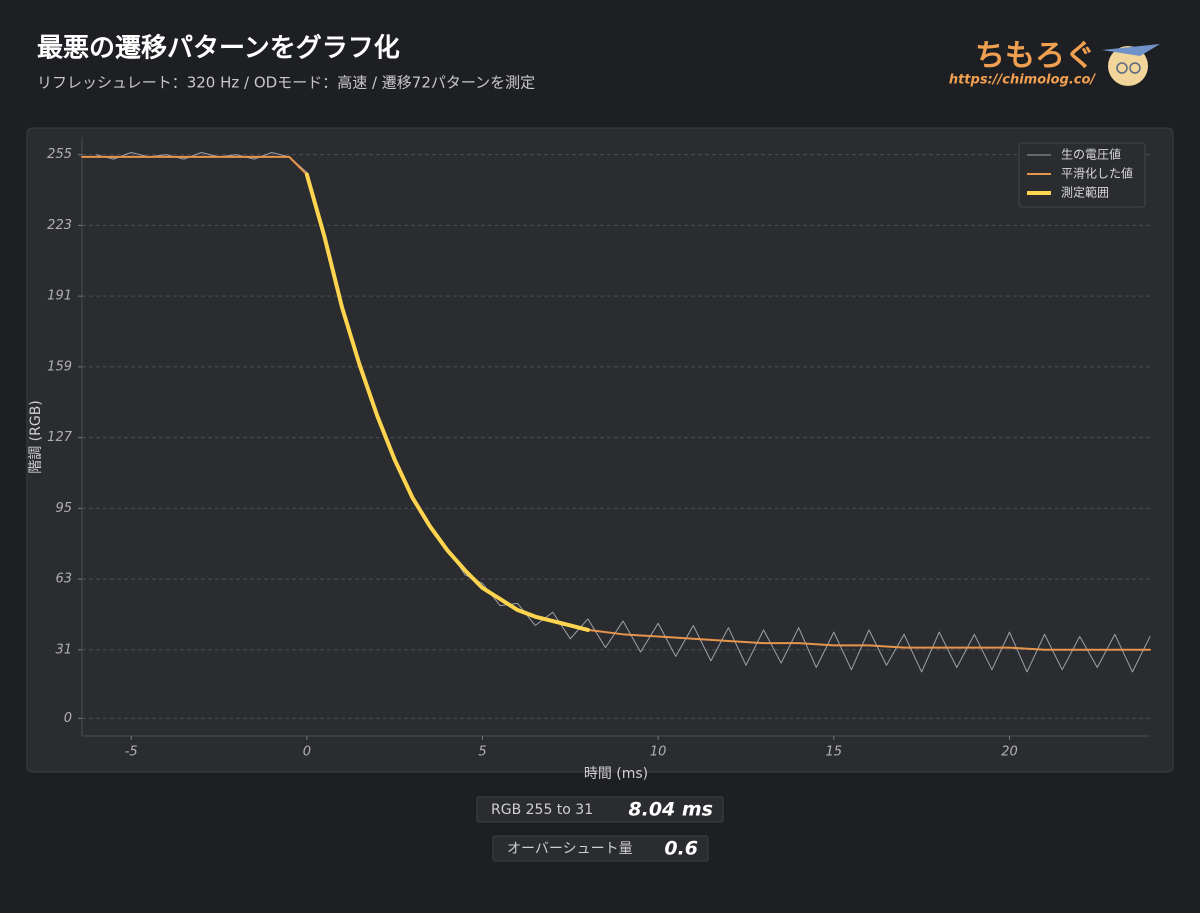 The image size is (1200, 913). Describe the element at coordinates (1131, 65) in the screenshot. I see `logo-mascot` at that location.